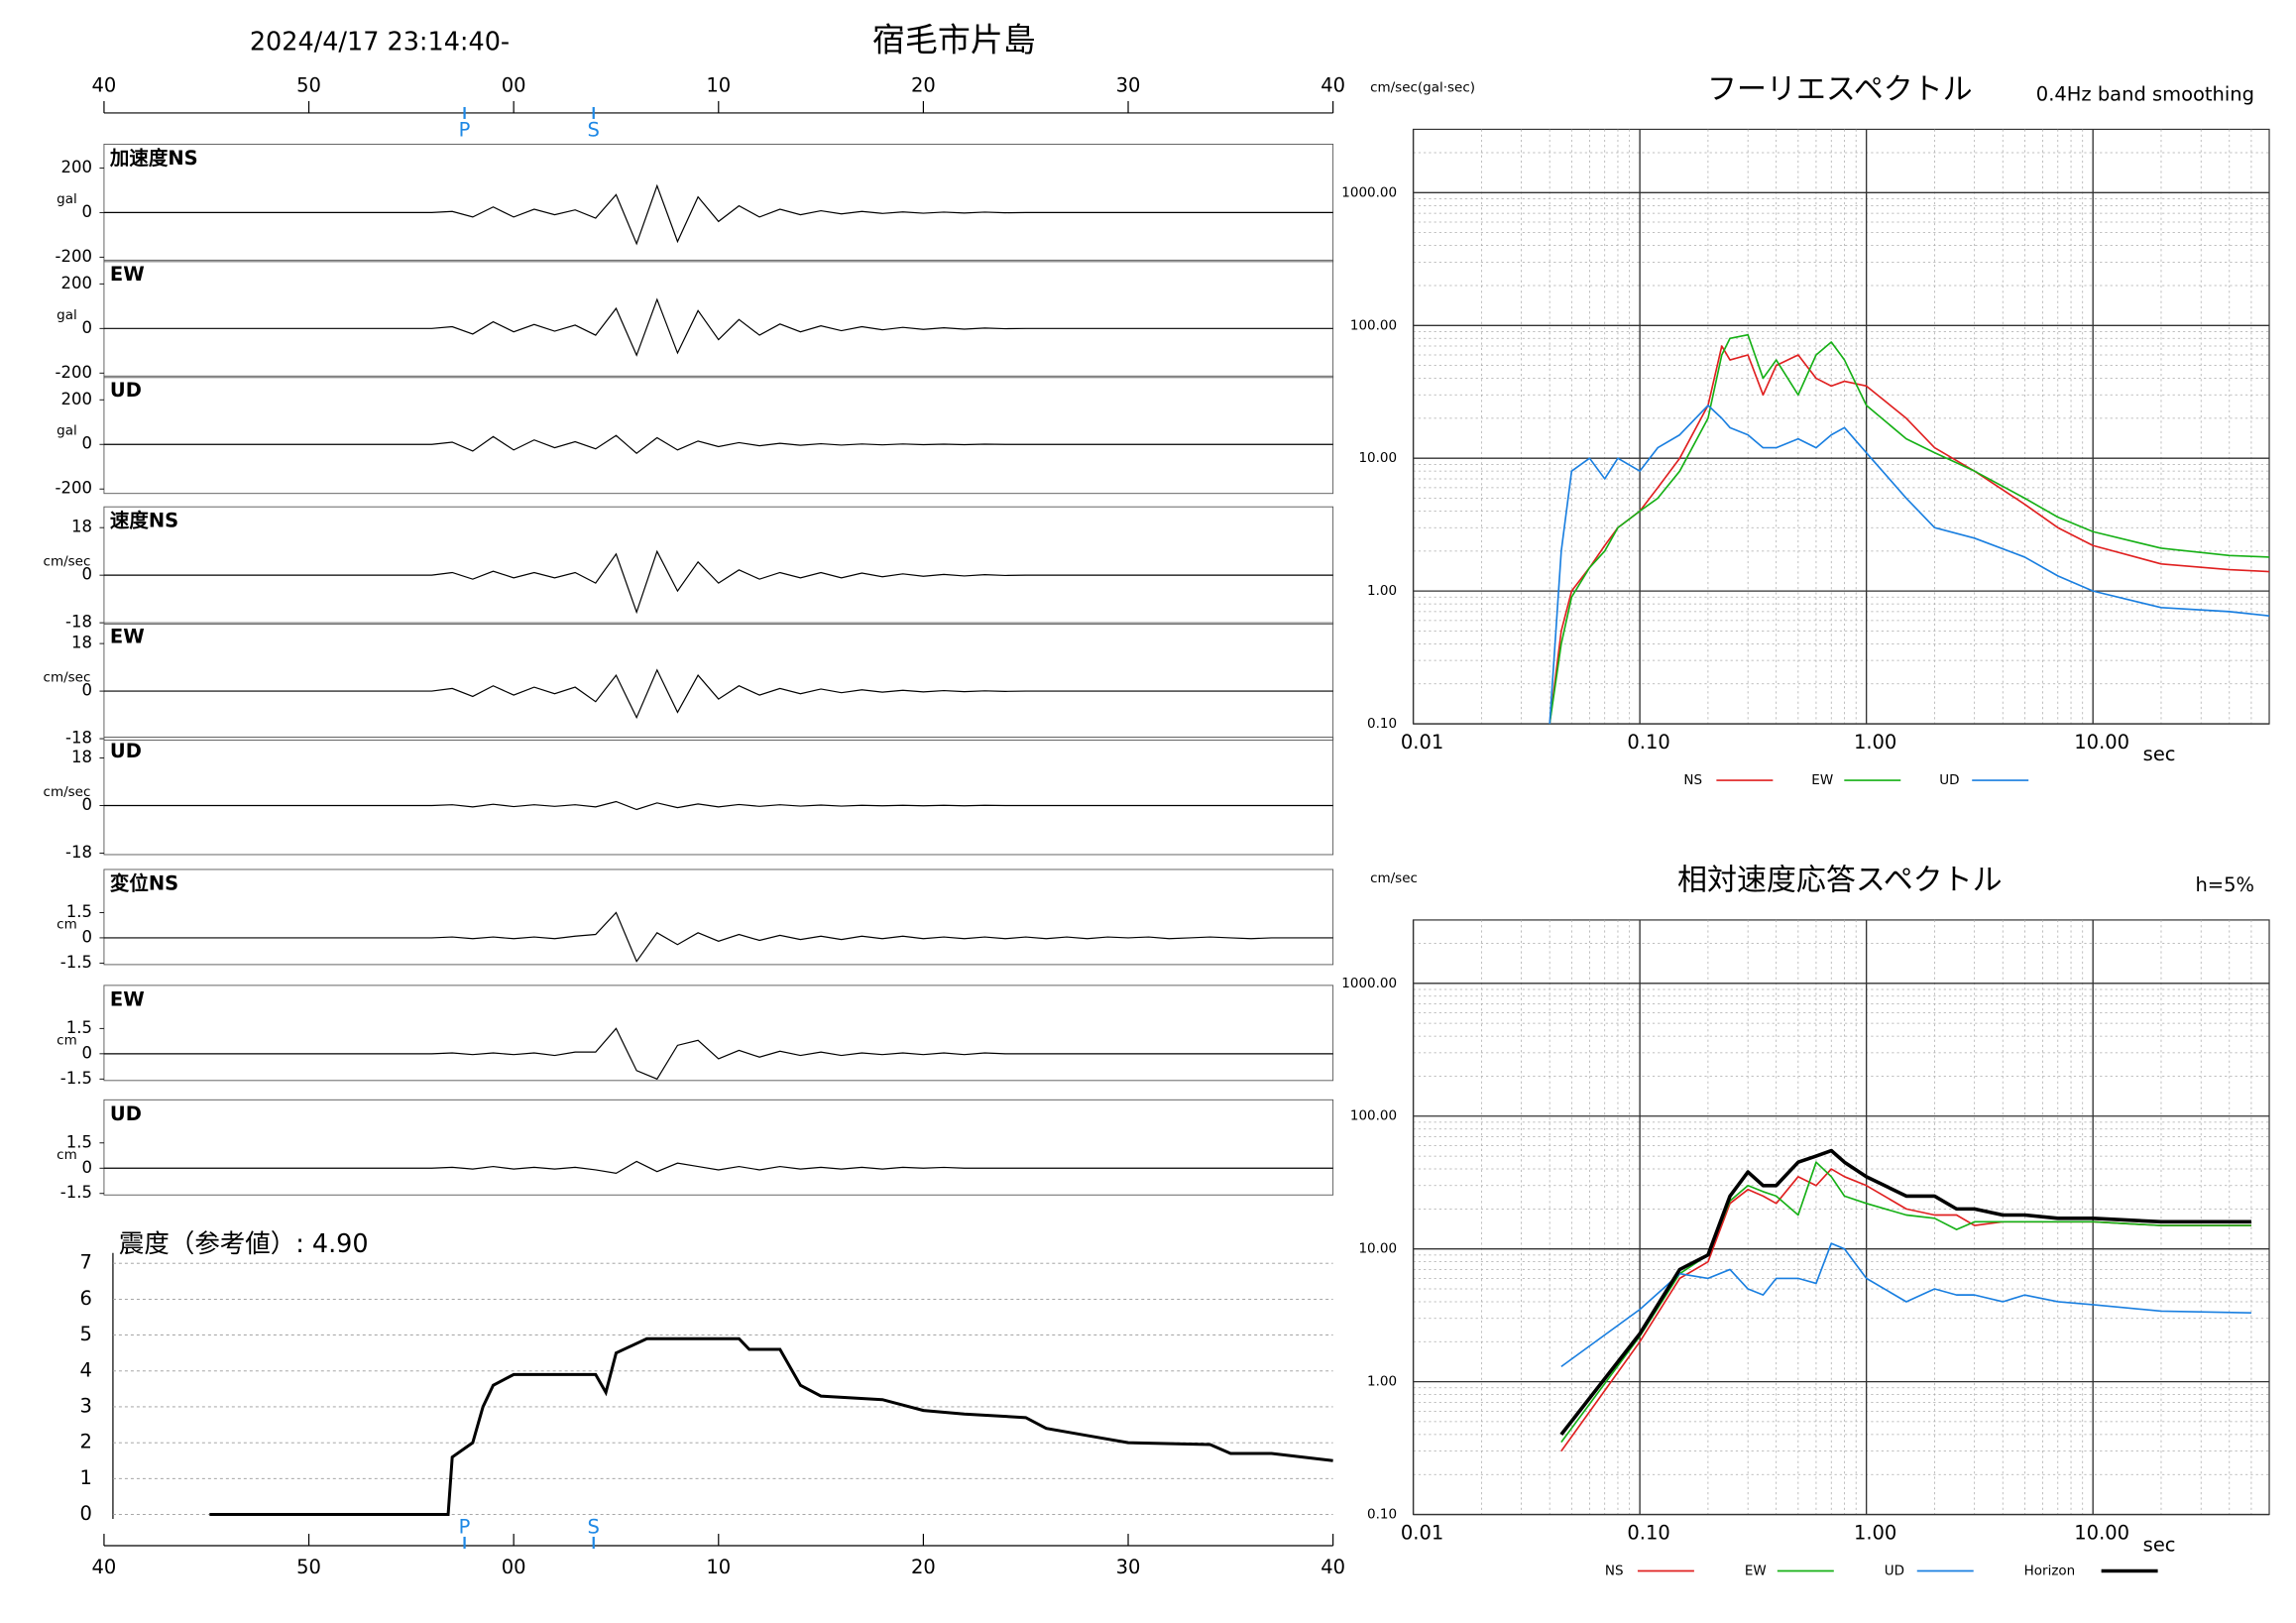  Describe the element at coordinates (144, 521) in the screenshot. I see `panel-label: 速度NS` at that location.